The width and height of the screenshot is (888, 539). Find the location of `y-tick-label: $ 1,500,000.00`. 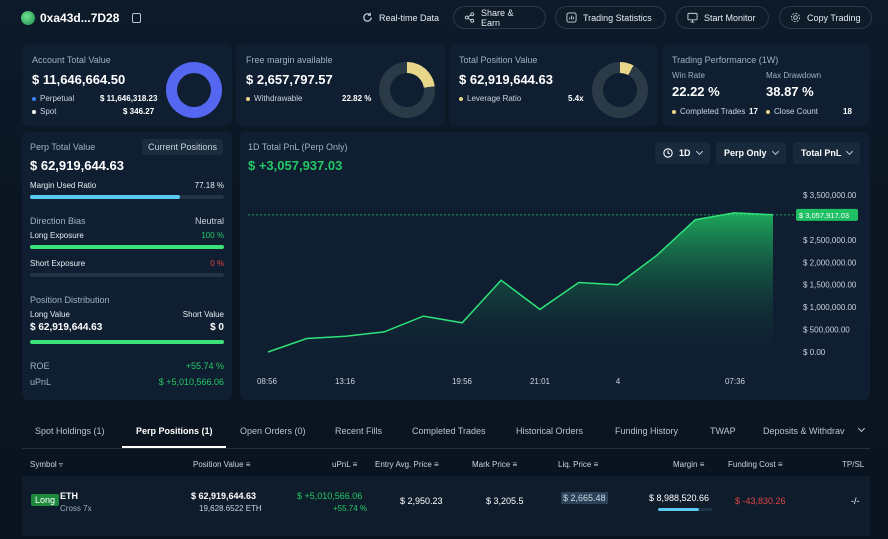

y-tick-label: $ 1,500,000.00 is located at coordinates (830, 285).